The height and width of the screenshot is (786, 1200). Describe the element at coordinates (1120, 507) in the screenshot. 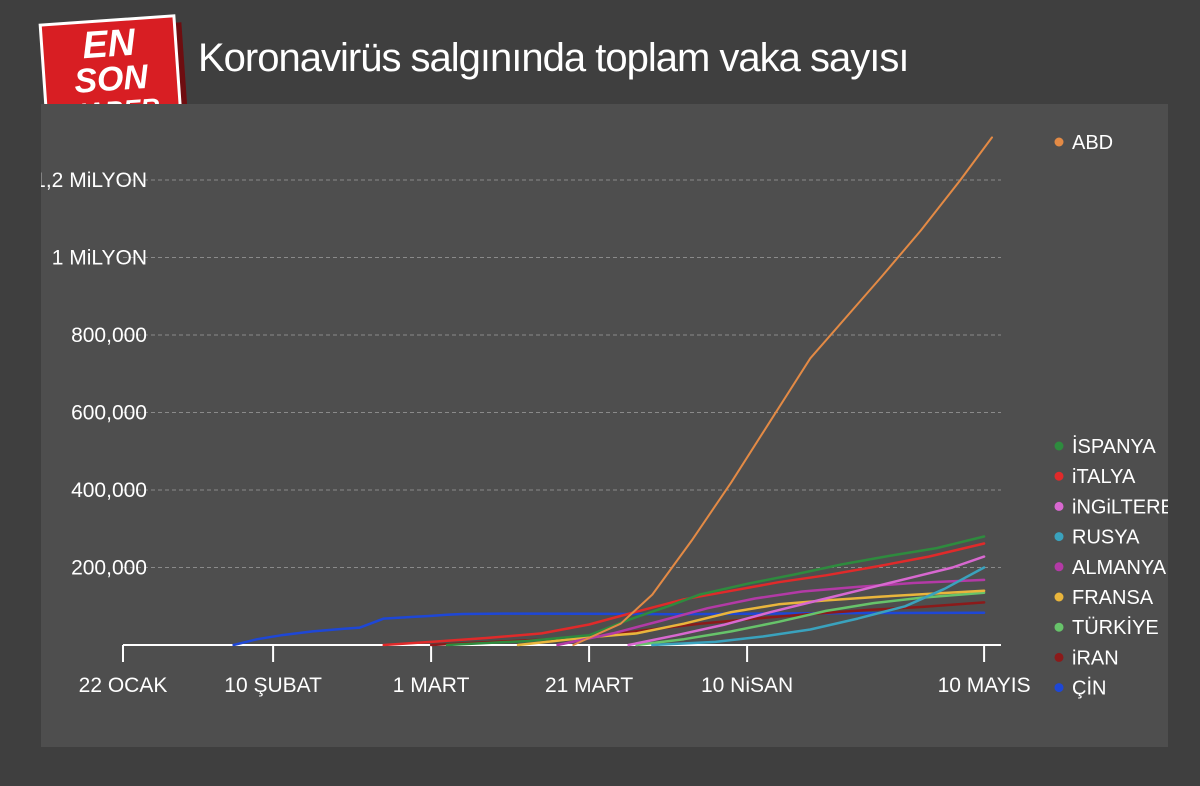

I see `legend-label: iNGiLTERE` at that location.